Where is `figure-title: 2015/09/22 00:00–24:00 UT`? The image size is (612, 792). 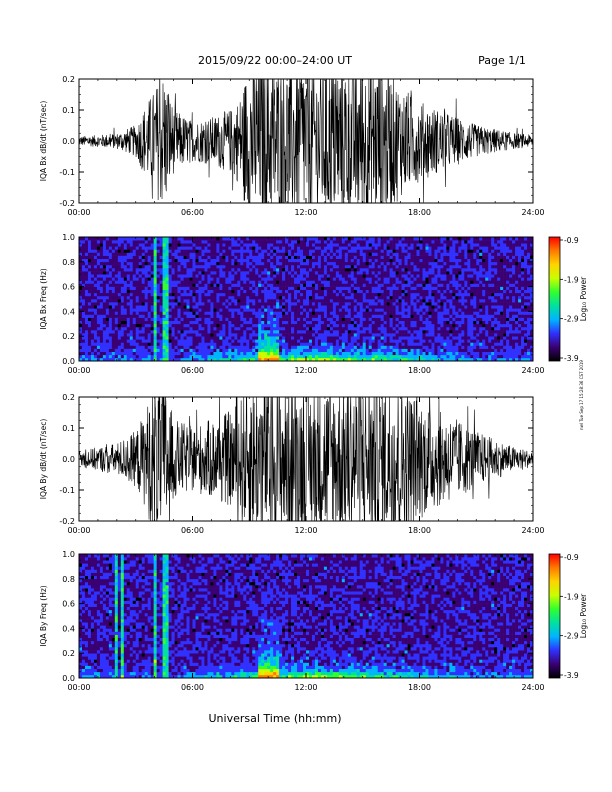
figure-title: 2015/09/22 00:00–24:00 UT is located at coordinates (275, 60).